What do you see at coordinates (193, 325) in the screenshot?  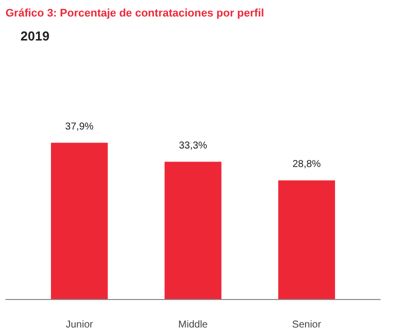 I see `x-tick-label: Middle` at bounding box center [193, 325].